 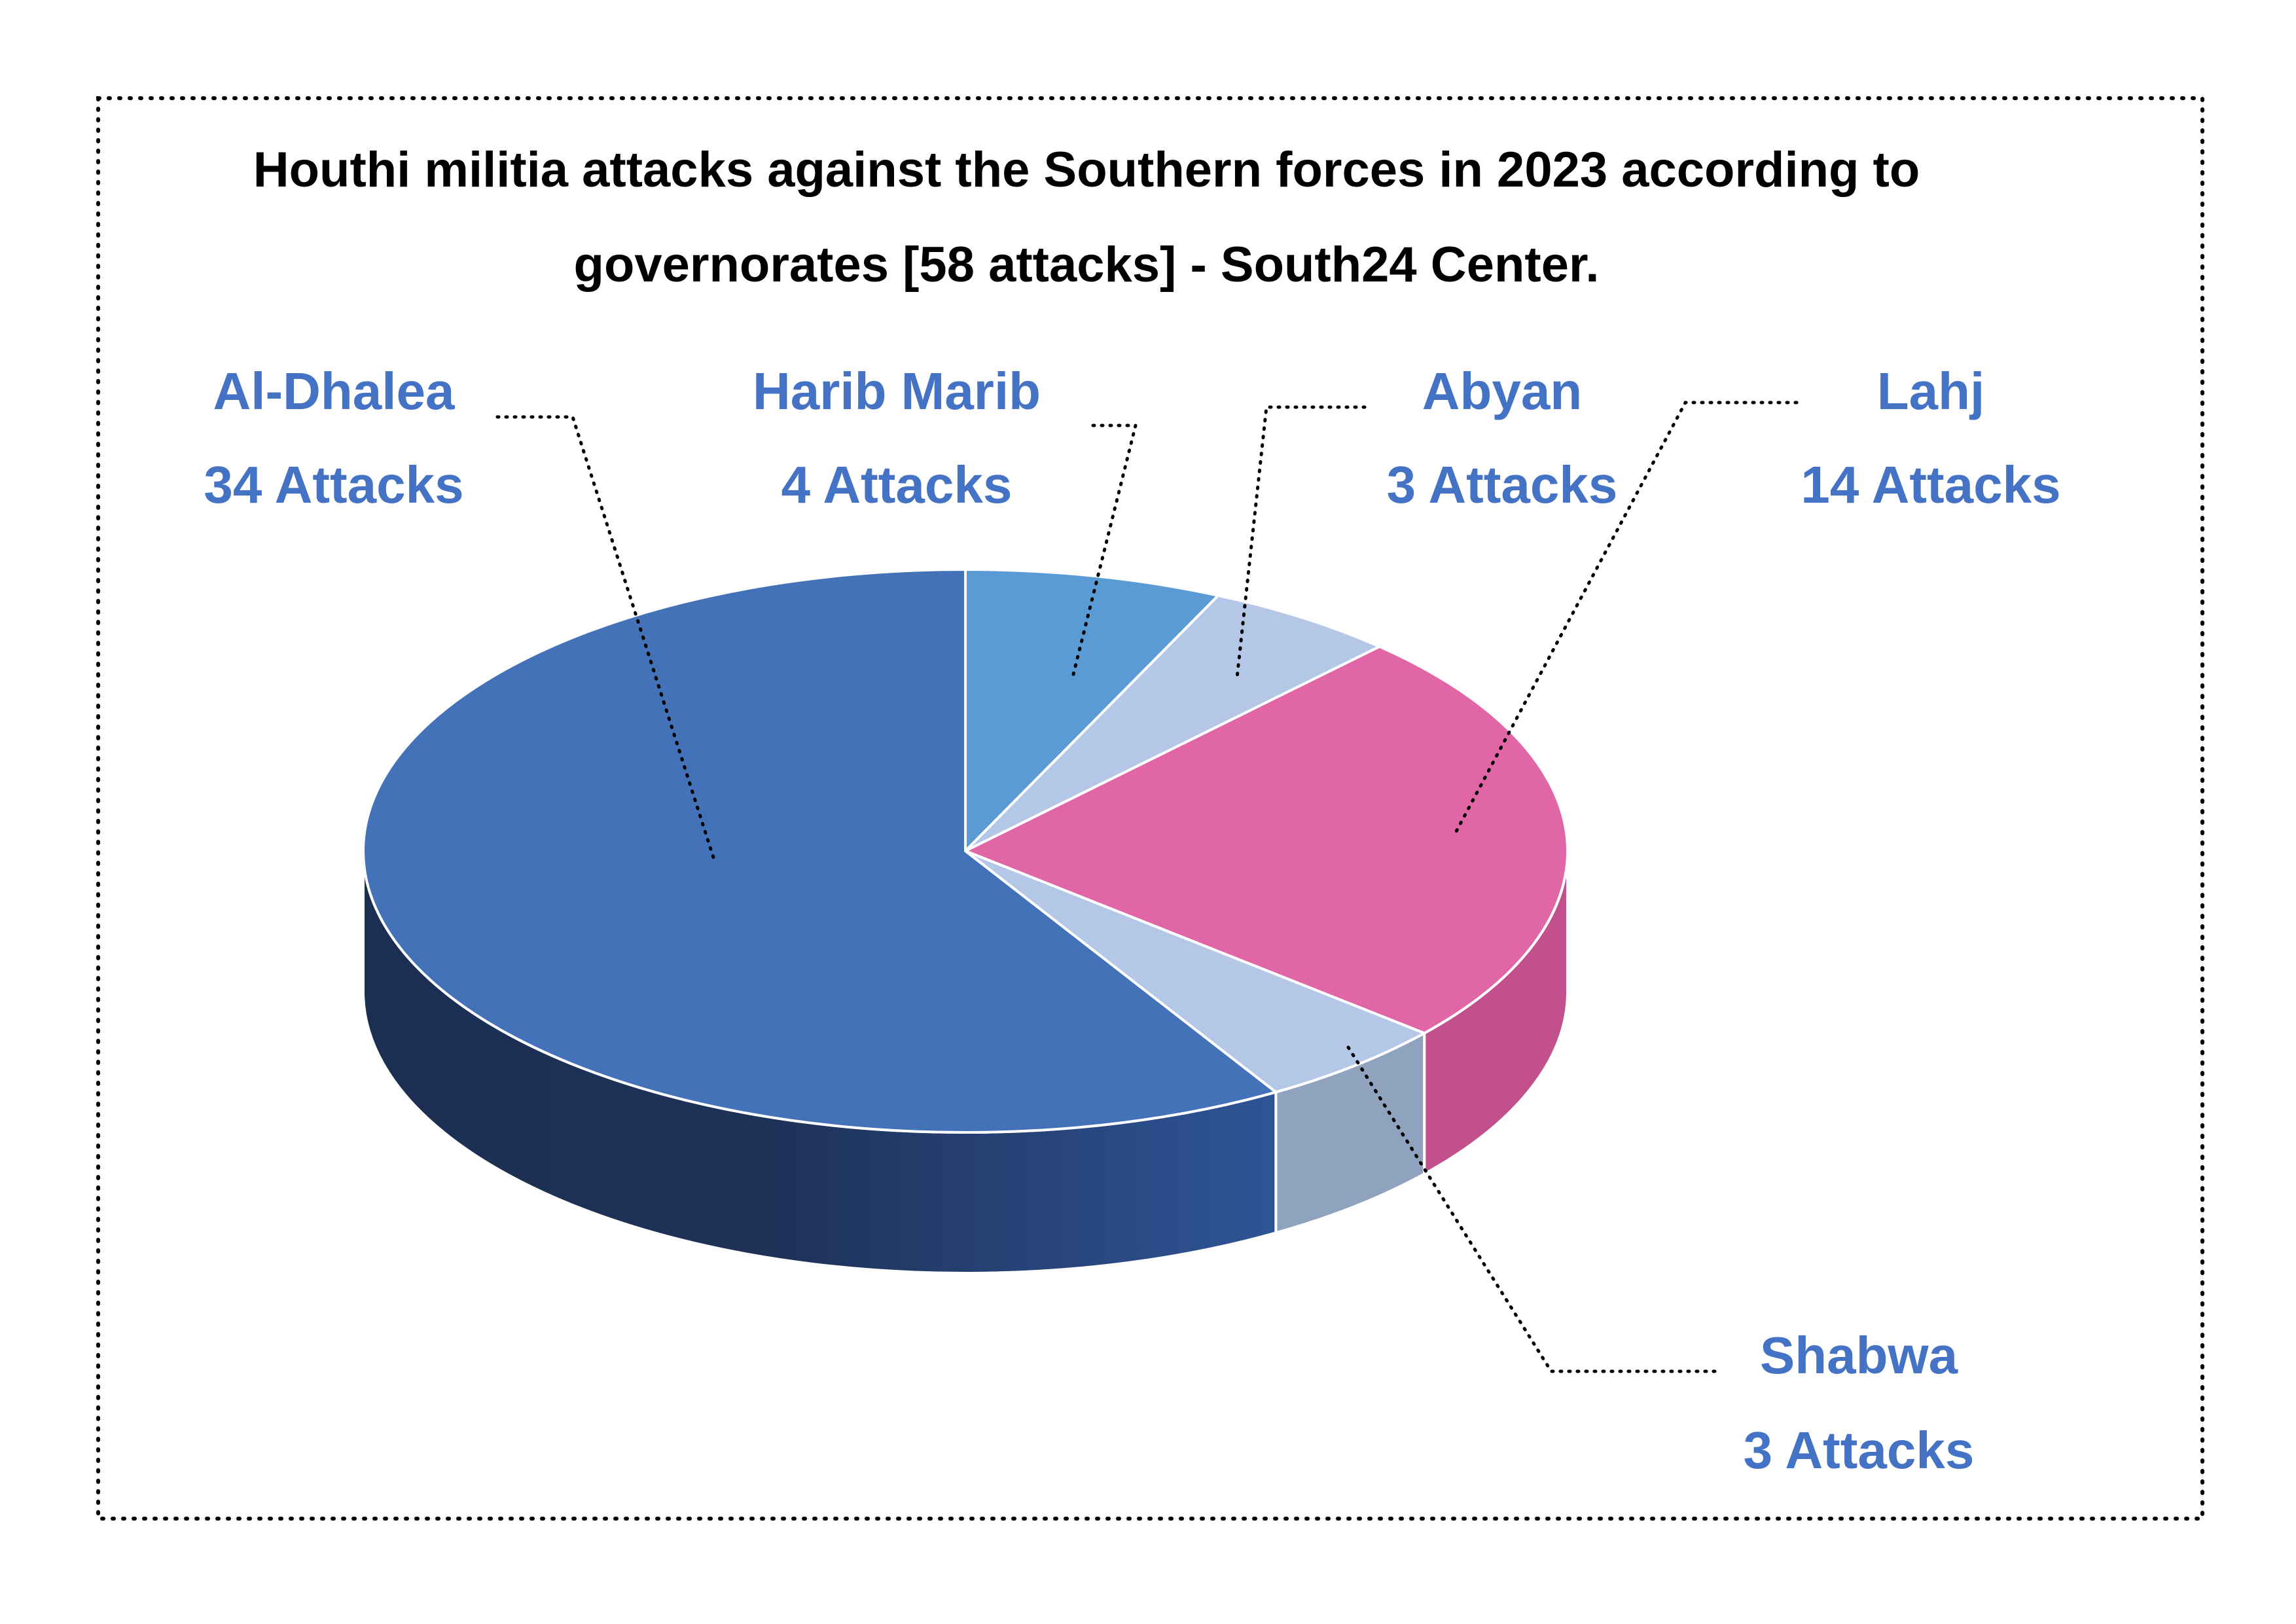 What do you see at coordinates (1502, 391) in the screenshot?
I see `label-abyan-name: Abyan` at bounding box center [1502, 391].